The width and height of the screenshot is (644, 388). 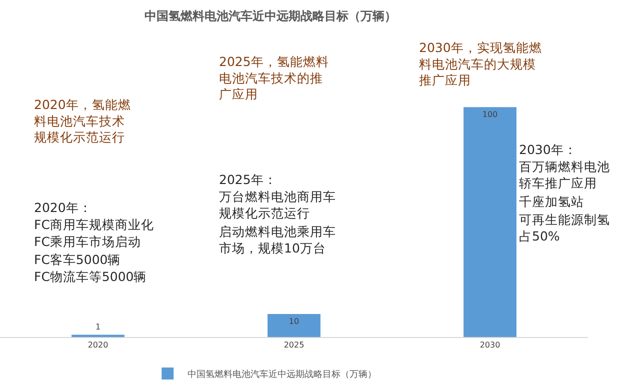 What do you see at coordinates (270, 16) in the screenshot?
I see `chart-title: 中国氢燃料电池汽车近中远期战略目标（万辆）` at bounding box center [270, 16].